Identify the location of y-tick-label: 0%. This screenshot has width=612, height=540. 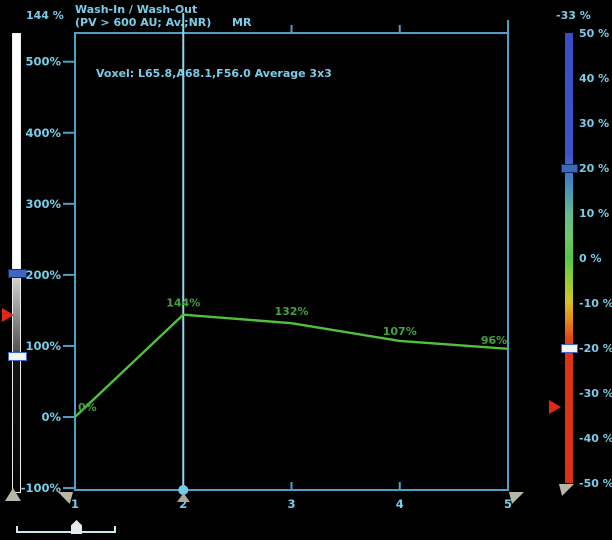
(51, 417).